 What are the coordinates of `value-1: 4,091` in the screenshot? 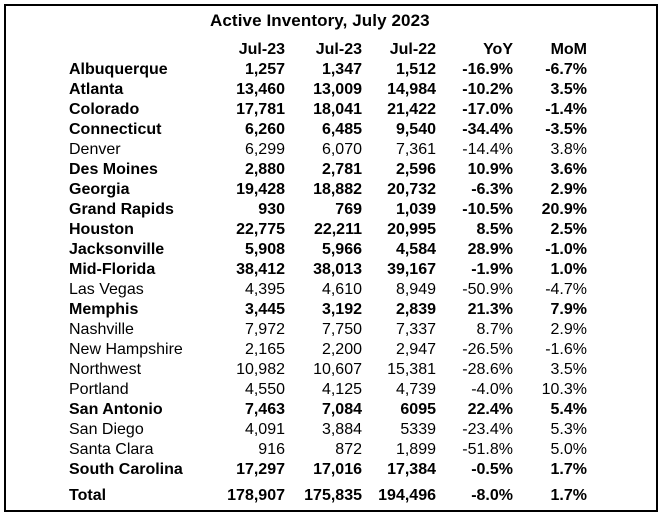 It's located at (264, 429).